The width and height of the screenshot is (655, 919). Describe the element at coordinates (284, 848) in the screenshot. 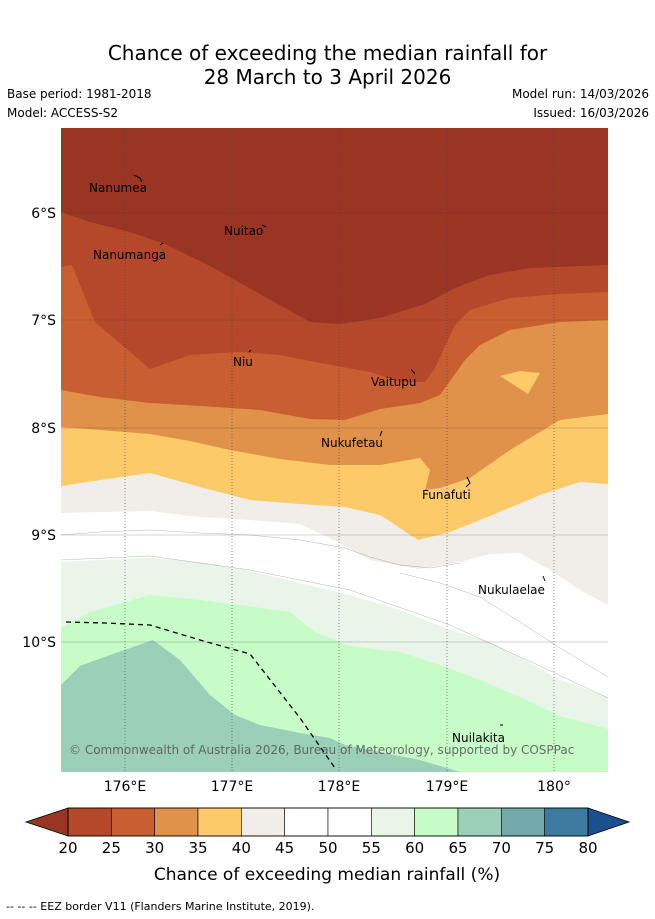

I see `colorbar-tick-label: 45` at that location.